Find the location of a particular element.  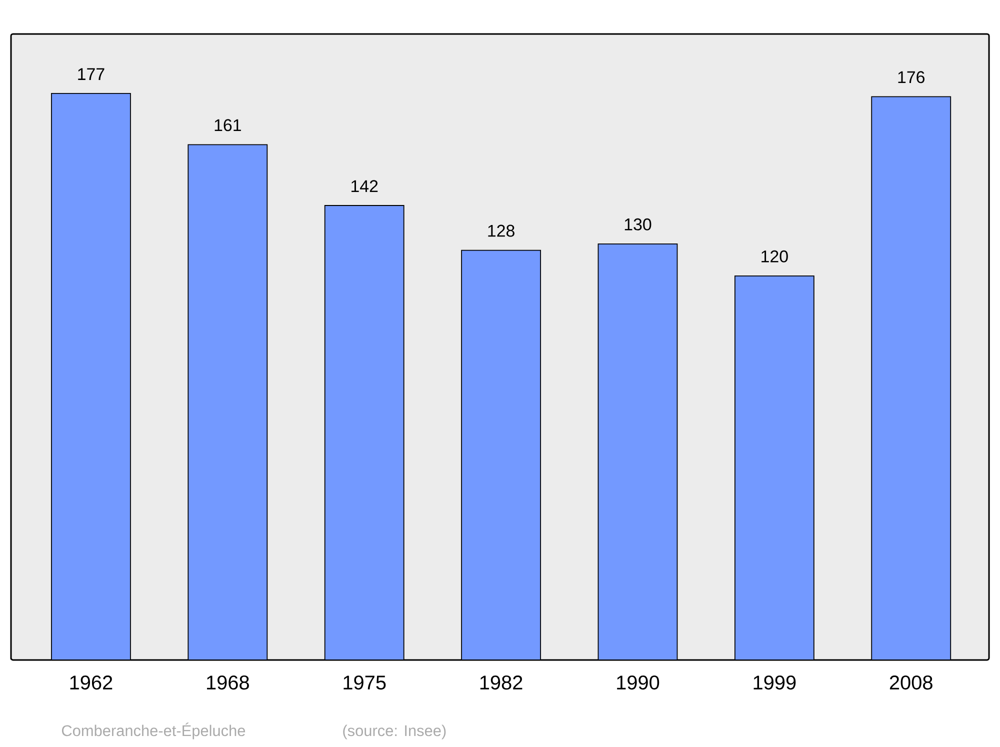

data-label: 161 is located at coordinates (227, 125).